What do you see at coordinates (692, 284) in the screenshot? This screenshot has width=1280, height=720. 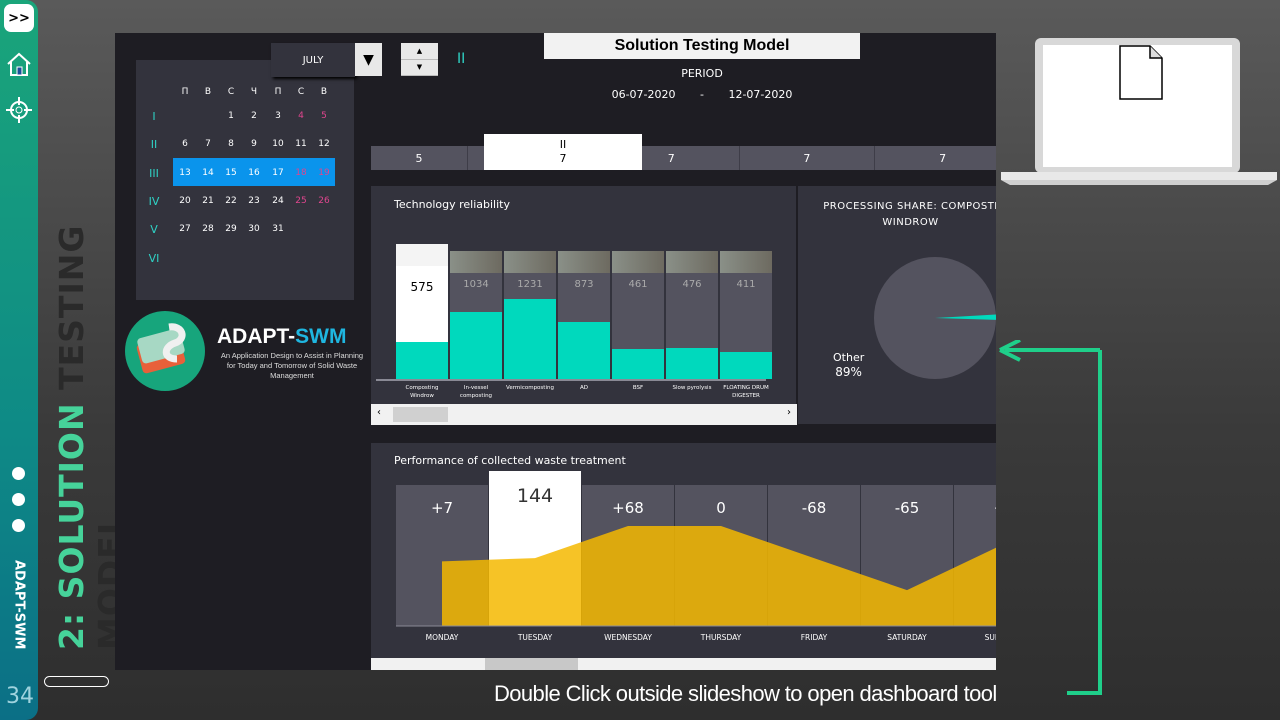 I see `bar-value-label: 476` at bounding box center [692, 284].